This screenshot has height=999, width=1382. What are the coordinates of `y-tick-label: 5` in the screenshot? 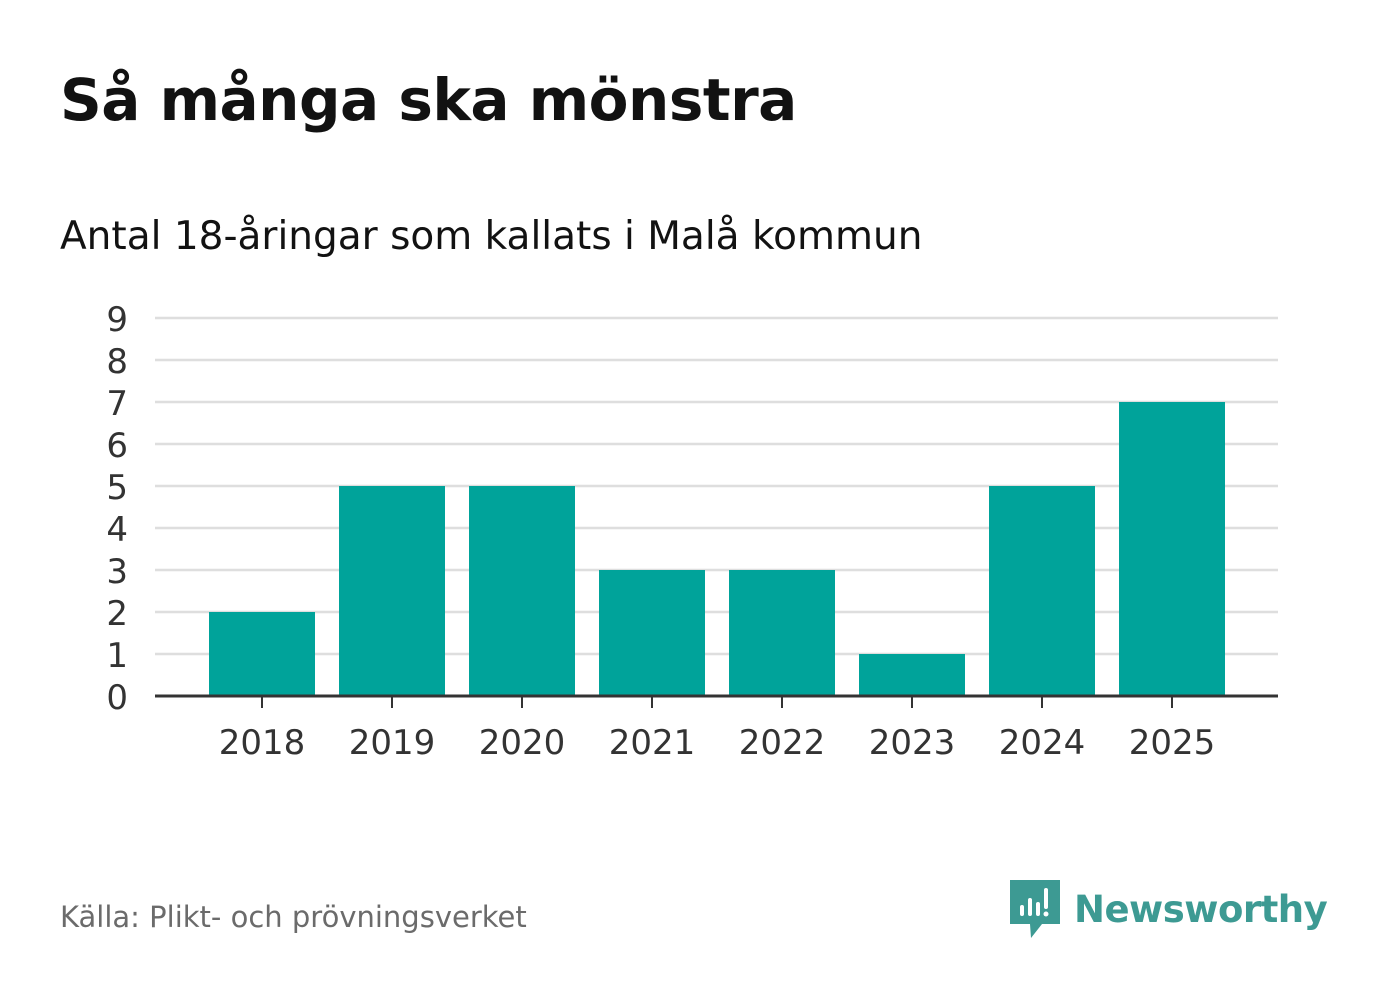 It's located at (117, 488).